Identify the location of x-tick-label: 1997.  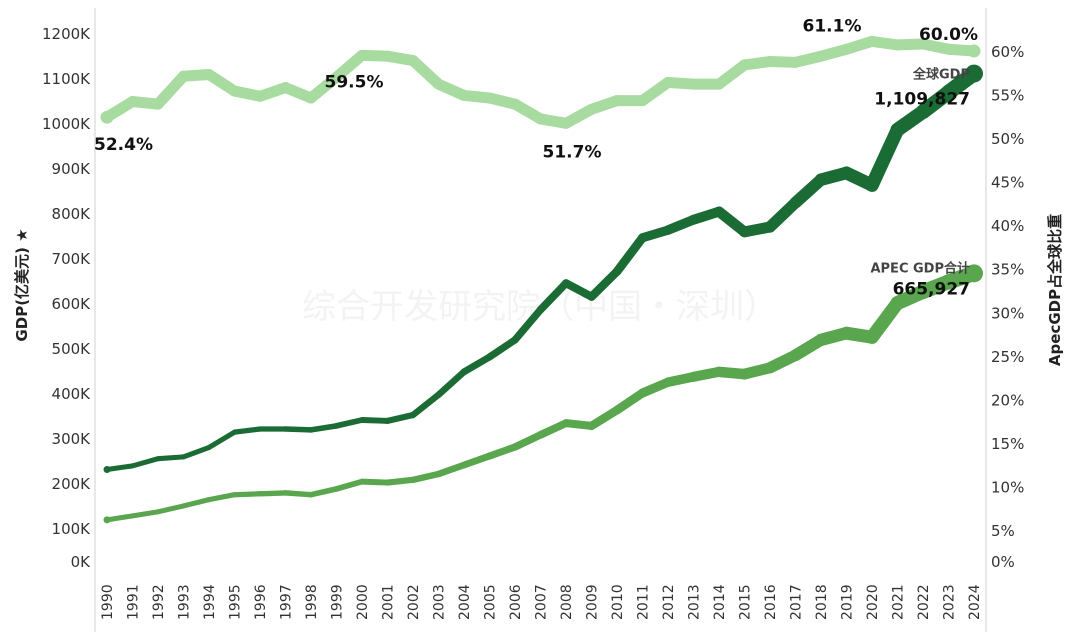
(287, 602).